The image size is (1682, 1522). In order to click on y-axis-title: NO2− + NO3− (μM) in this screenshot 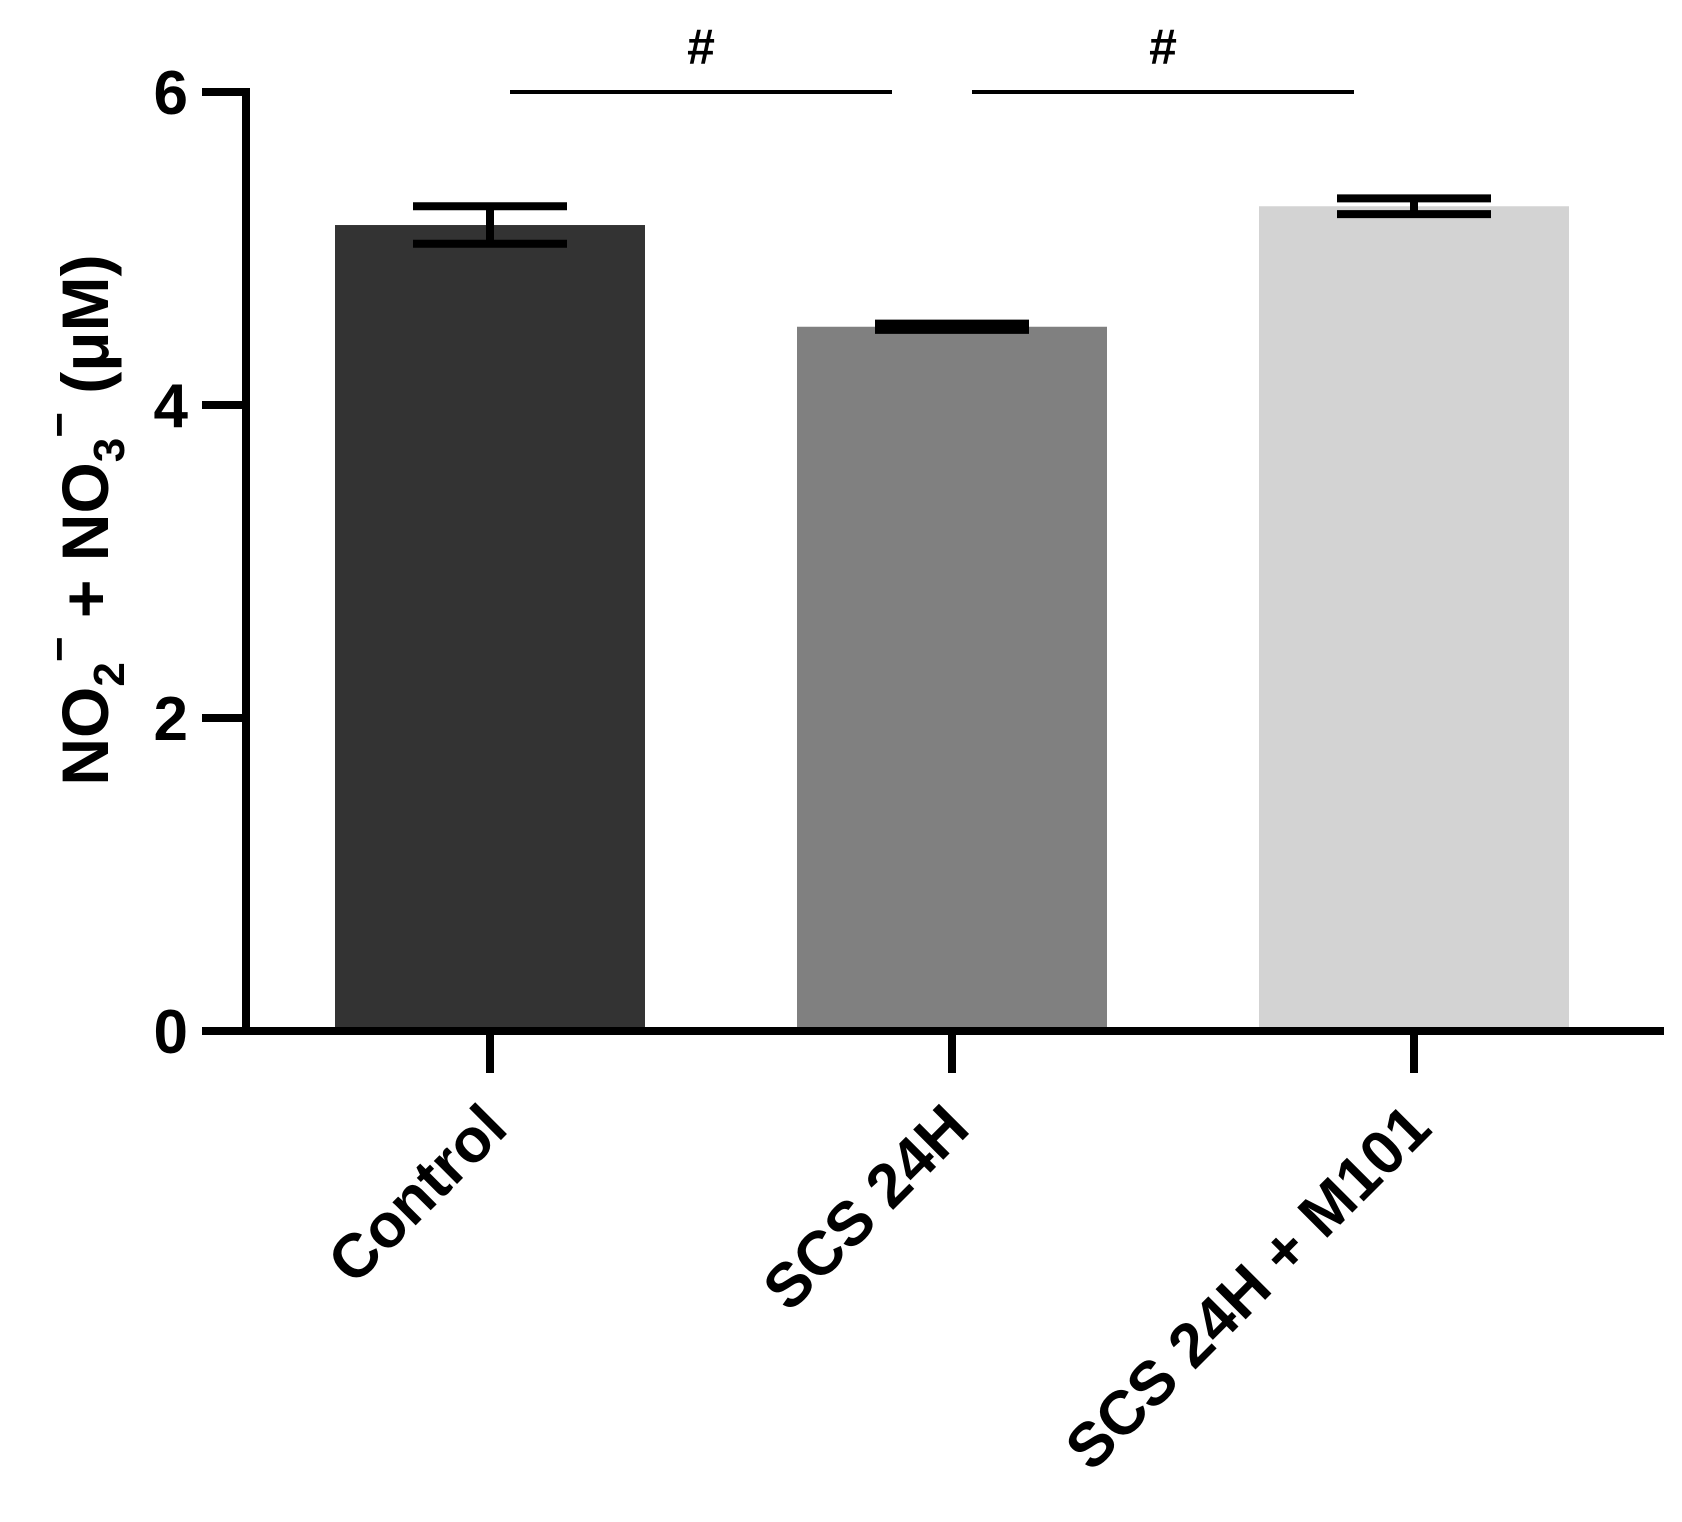, I will do `click(84, 519)`.